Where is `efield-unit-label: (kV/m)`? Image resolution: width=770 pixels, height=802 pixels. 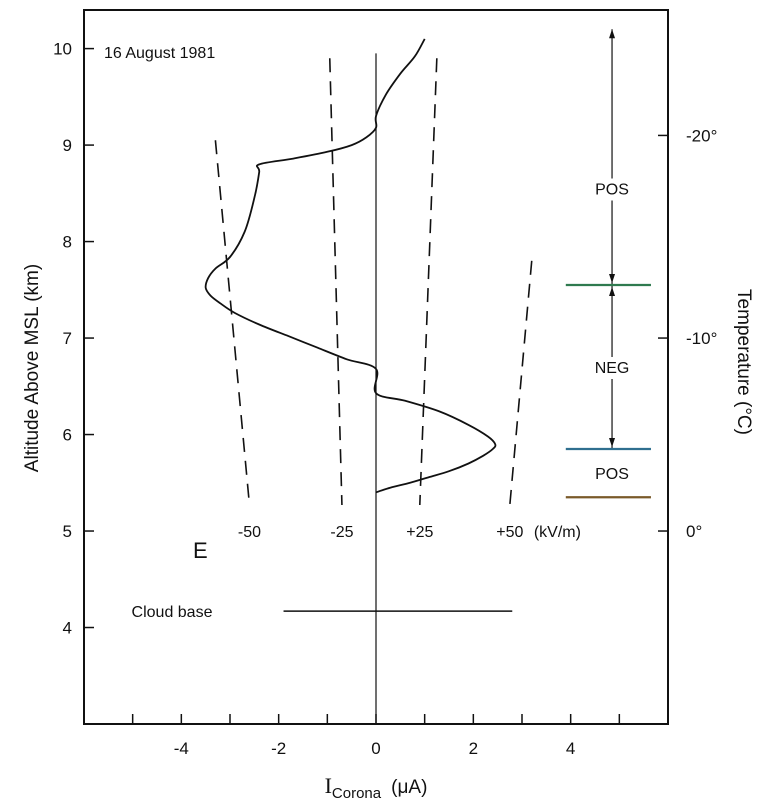
efield-unit-label: (kV/m) is located at coordinates (557, 532).